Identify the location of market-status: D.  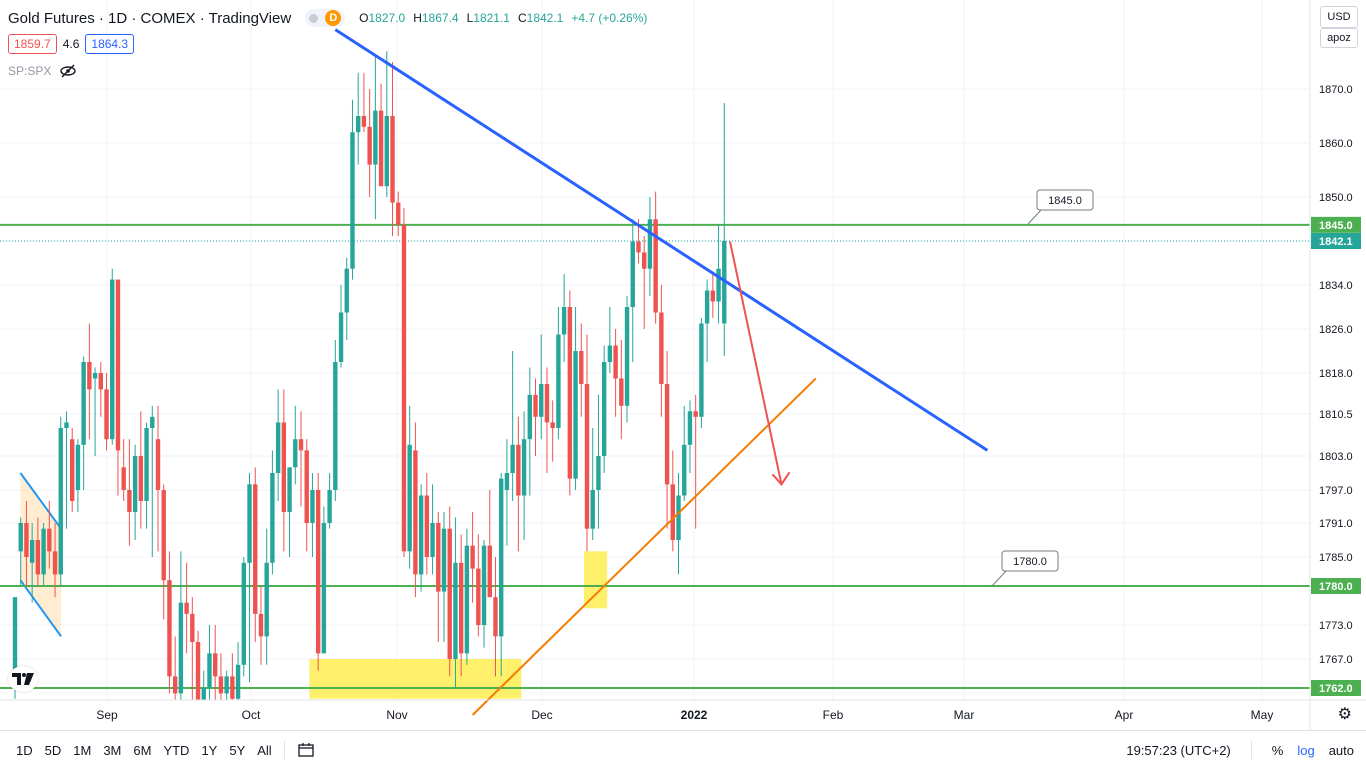
(325, 18).